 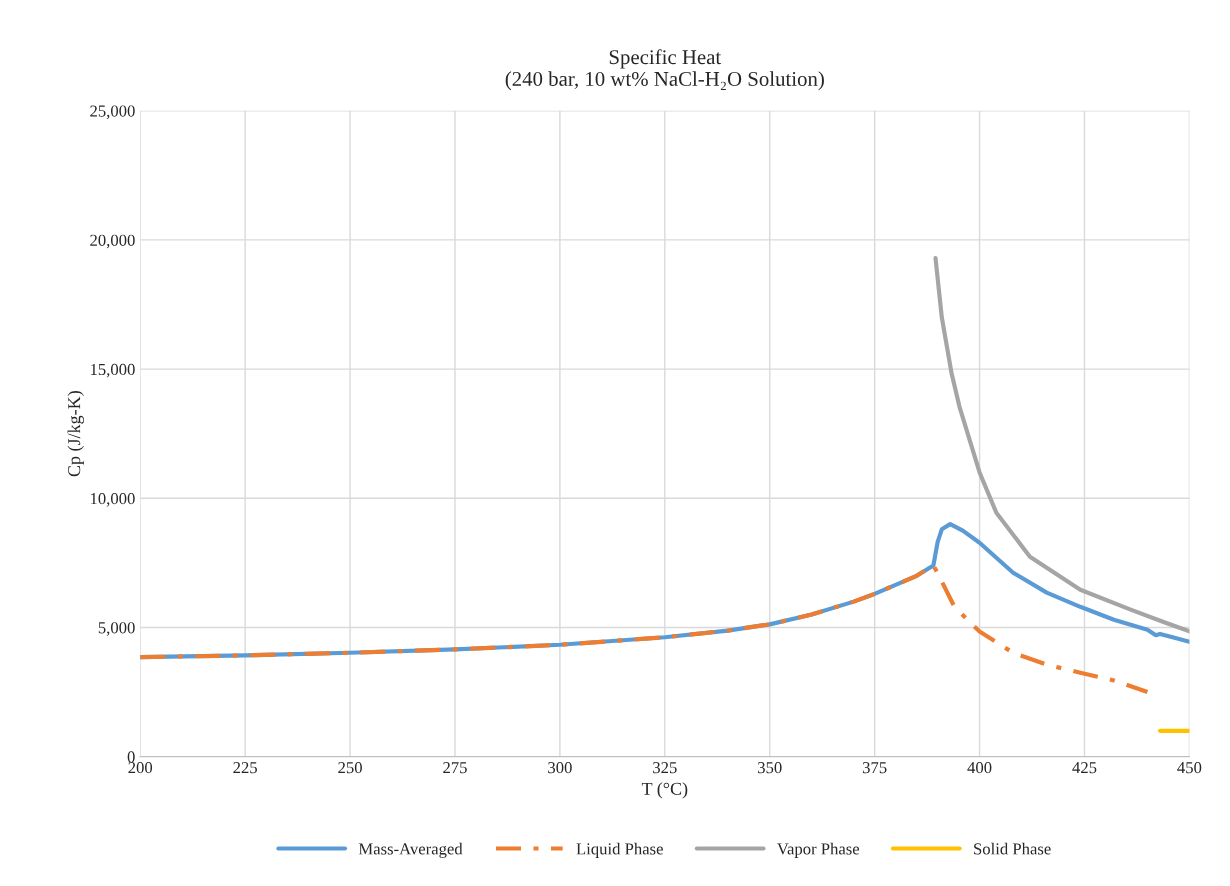 I want to click on x-tick-label: 200, so click(x=140, y=767).